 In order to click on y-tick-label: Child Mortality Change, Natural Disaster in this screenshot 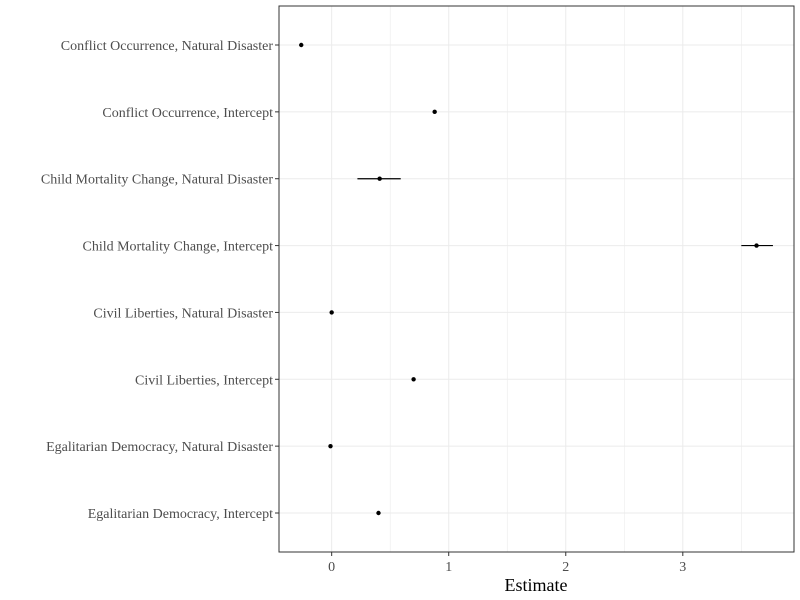, I will do `click(157, 180)`.